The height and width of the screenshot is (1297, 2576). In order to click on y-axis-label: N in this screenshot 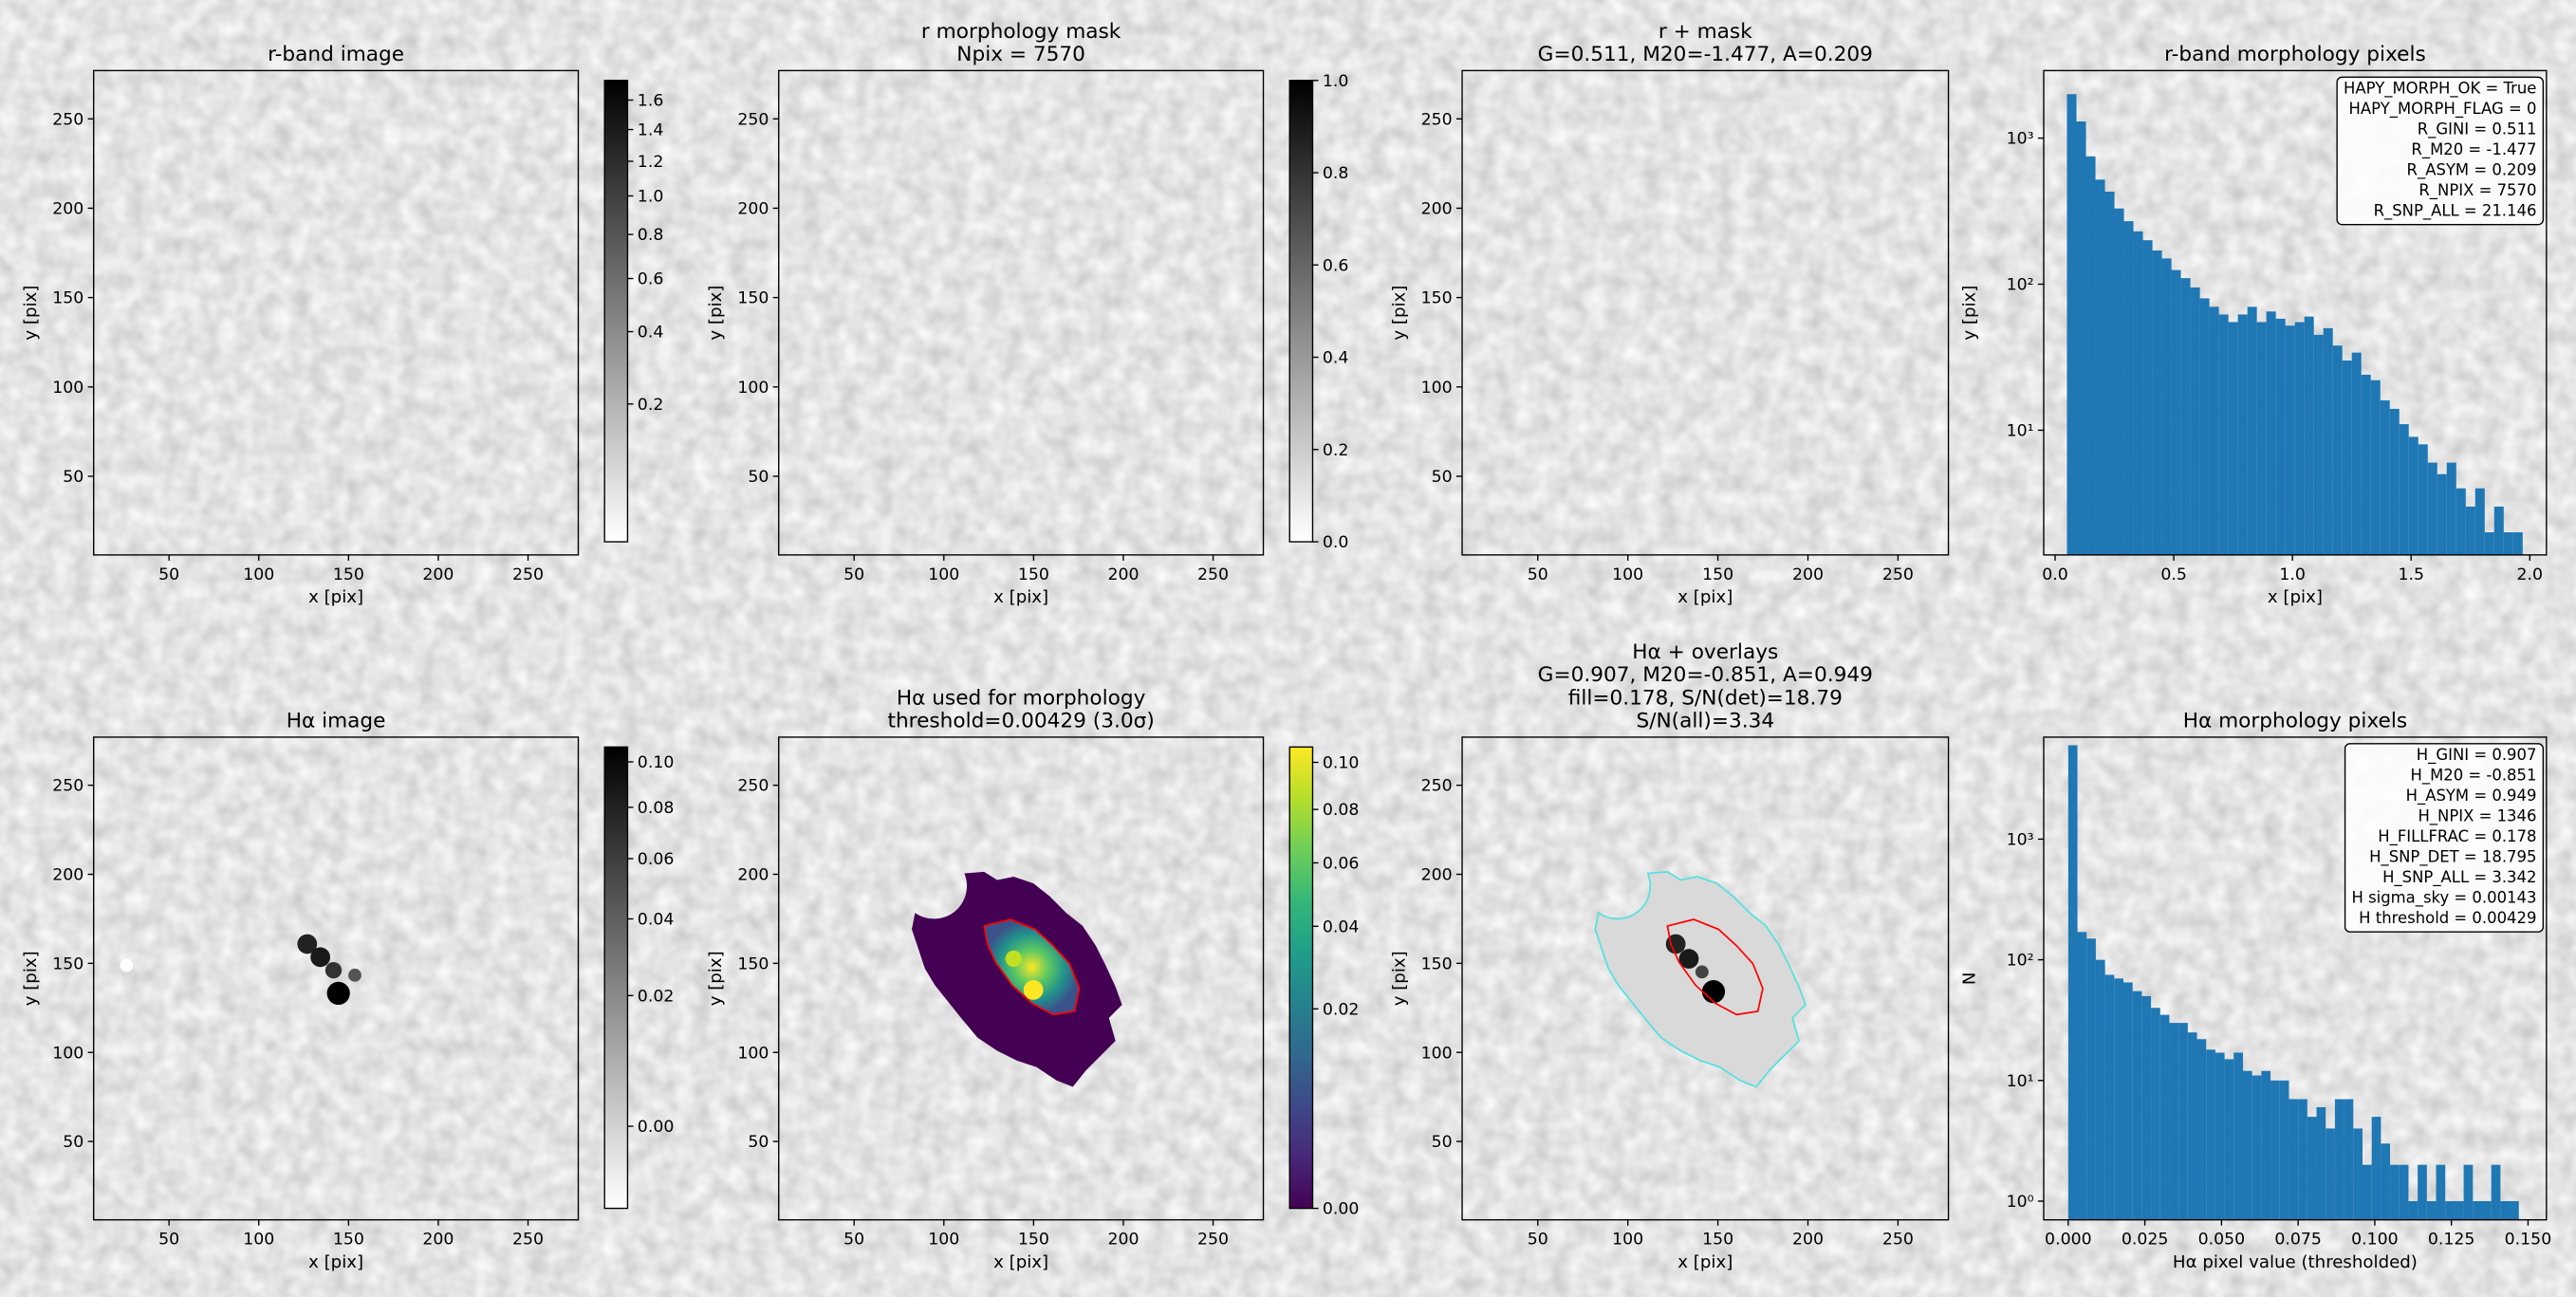, I will do `click(1969, 979)`.